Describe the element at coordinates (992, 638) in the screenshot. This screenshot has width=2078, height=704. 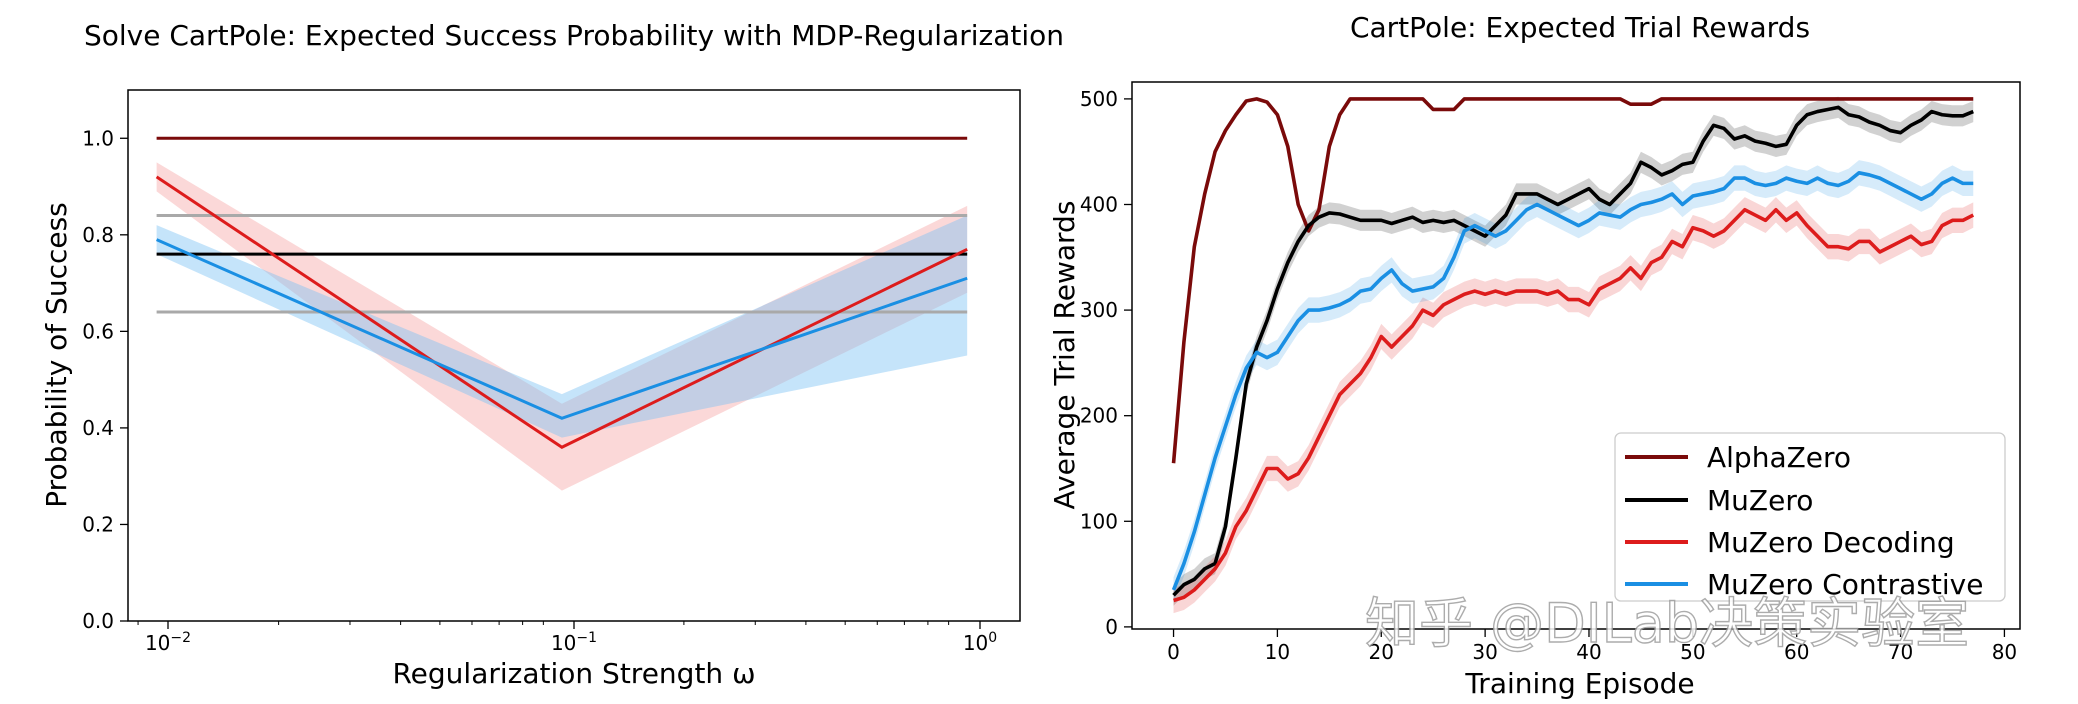
I see `left-x-tick-exp: 0` at that location.